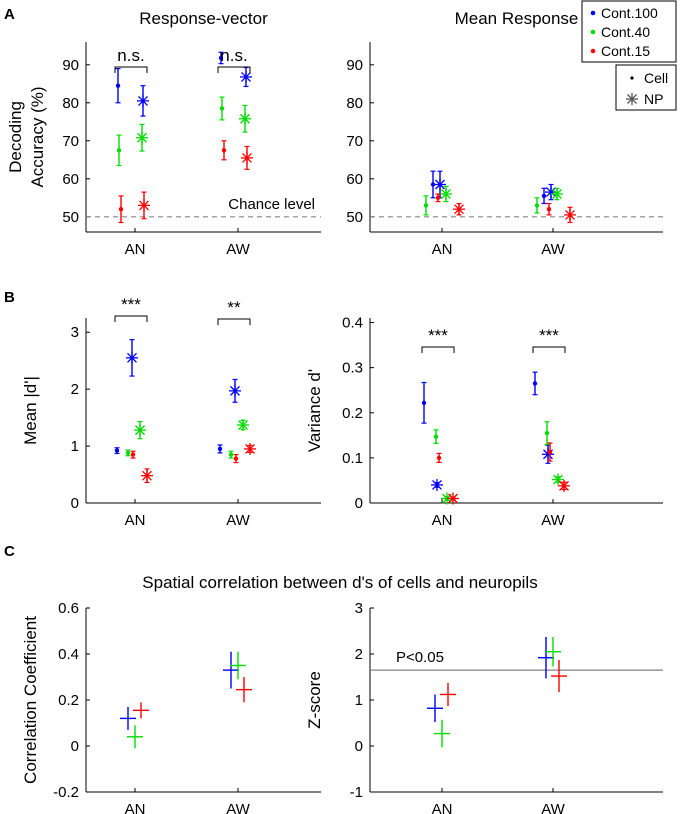  I want to click on x-tick-label: AW, so click(238, 520).